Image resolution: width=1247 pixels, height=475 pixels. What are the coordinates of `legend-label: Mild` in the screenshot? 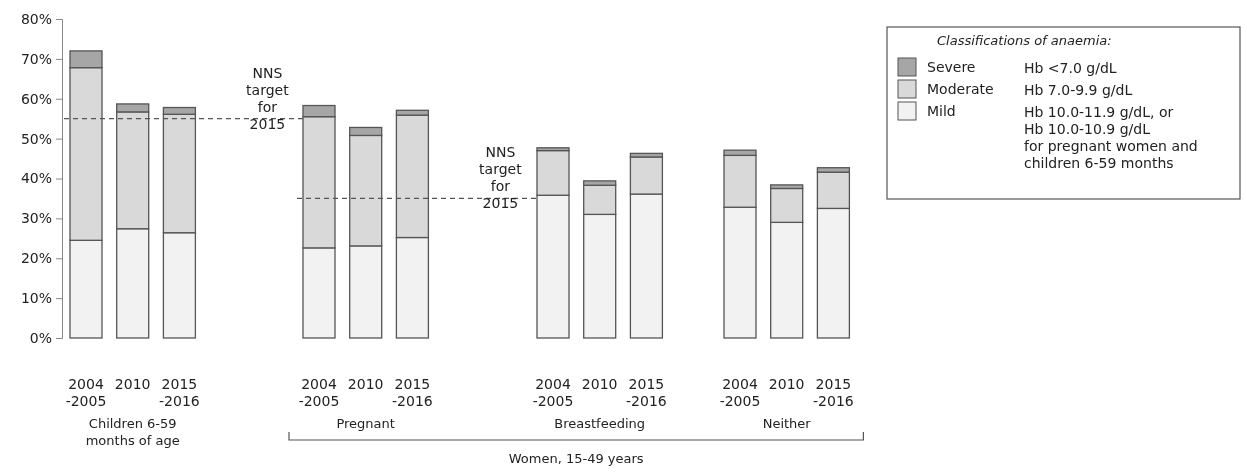 It's located at (941, 111).